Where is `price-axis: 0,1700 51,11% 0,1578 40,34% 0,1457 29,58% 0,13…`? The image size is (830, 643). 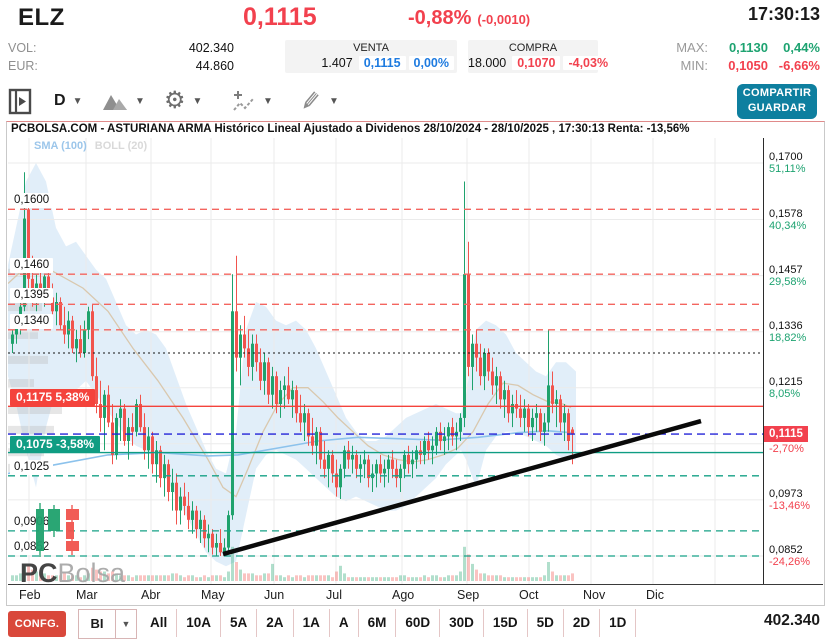
price-axis: 0,1700 51,11% 0,1578 40,34% 0,1457 29,58% 0,13… is located at coordinates (793, 361).